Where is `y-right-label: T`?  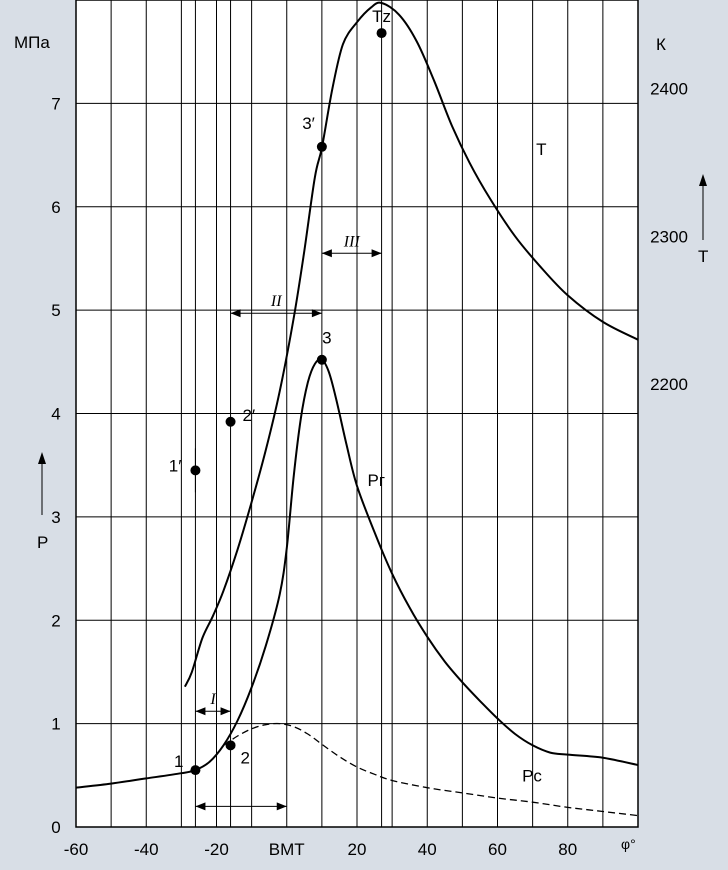 y-right-label: T is located at coordinates (703, 256).